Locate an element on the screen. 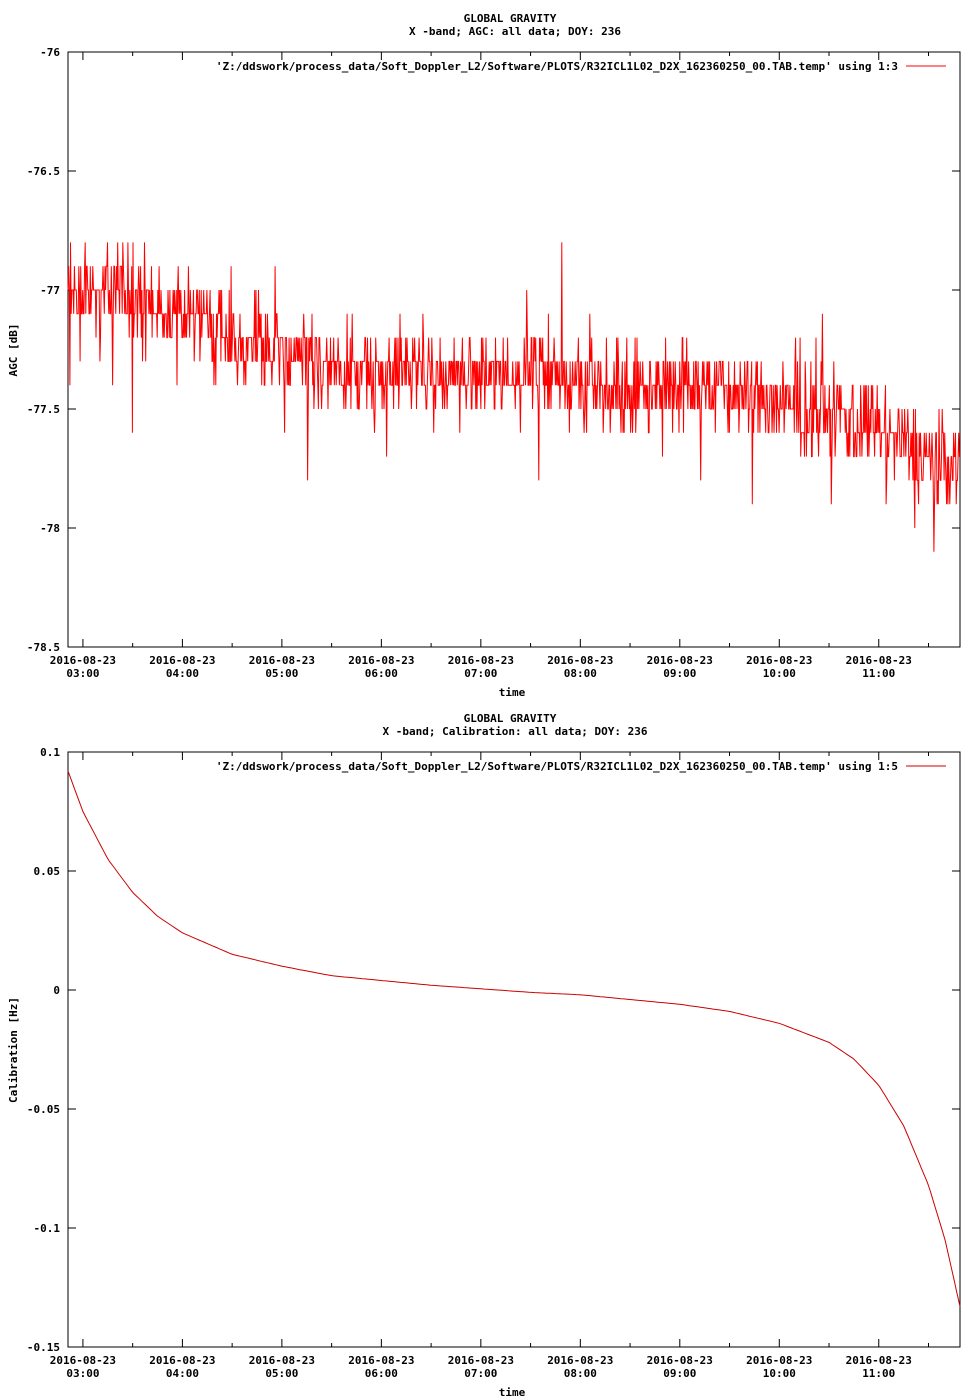 This screenshot has height=1400, width=980. y-tick-label: -0.1 is located at coordinates (47, 1228).